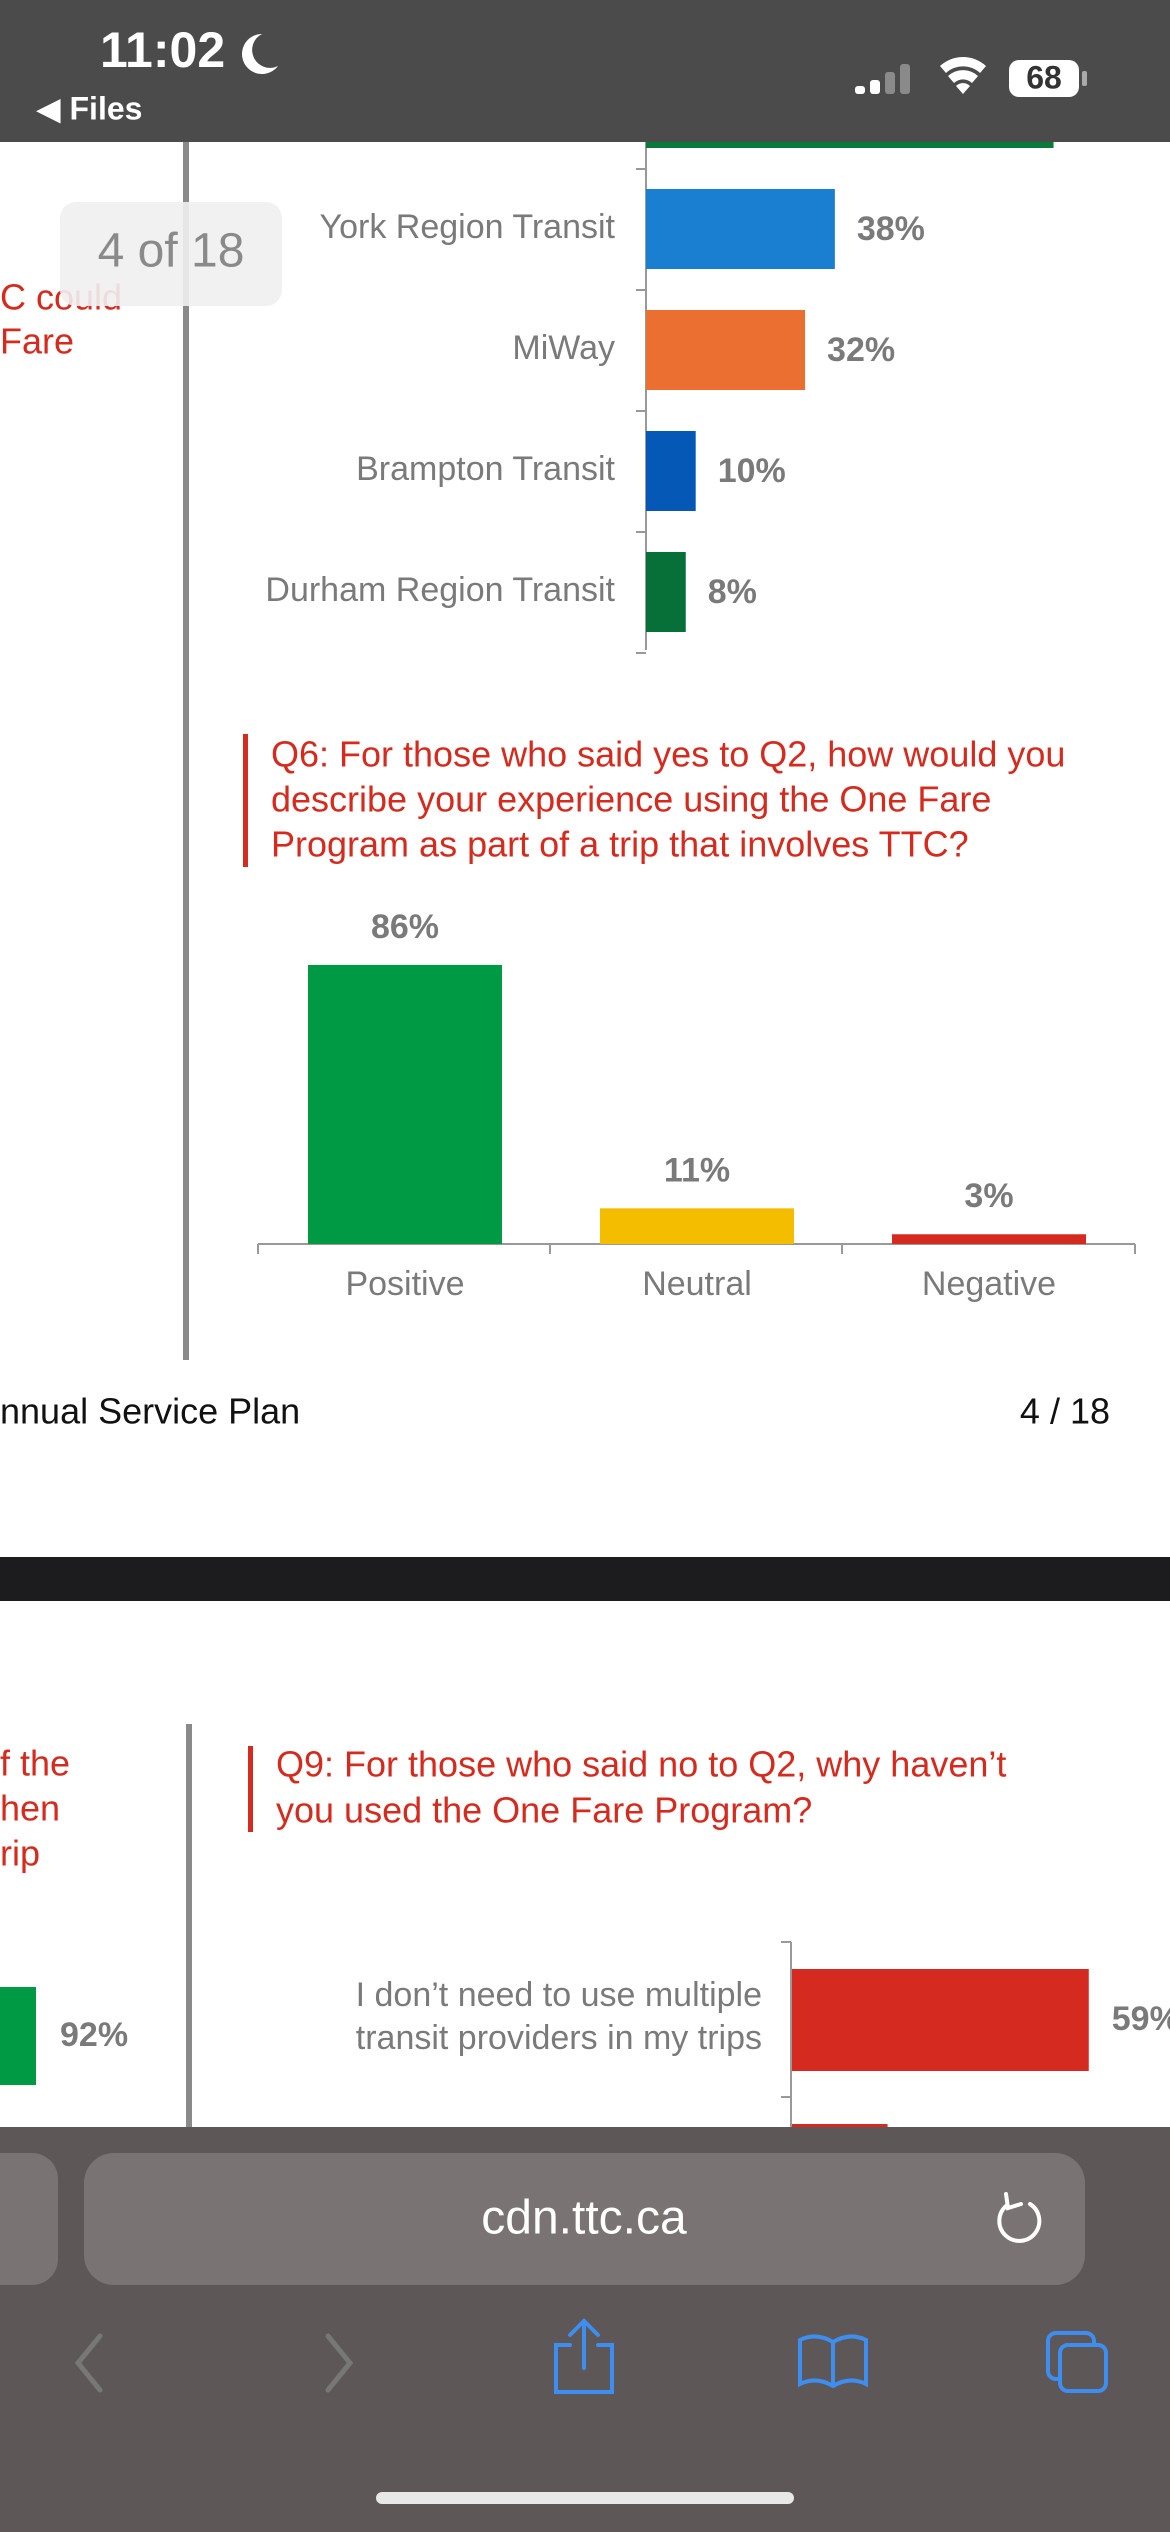 This screenshot has width=1170, height=2532. I want to click on value-label: 59%, so click(1141, 2019).